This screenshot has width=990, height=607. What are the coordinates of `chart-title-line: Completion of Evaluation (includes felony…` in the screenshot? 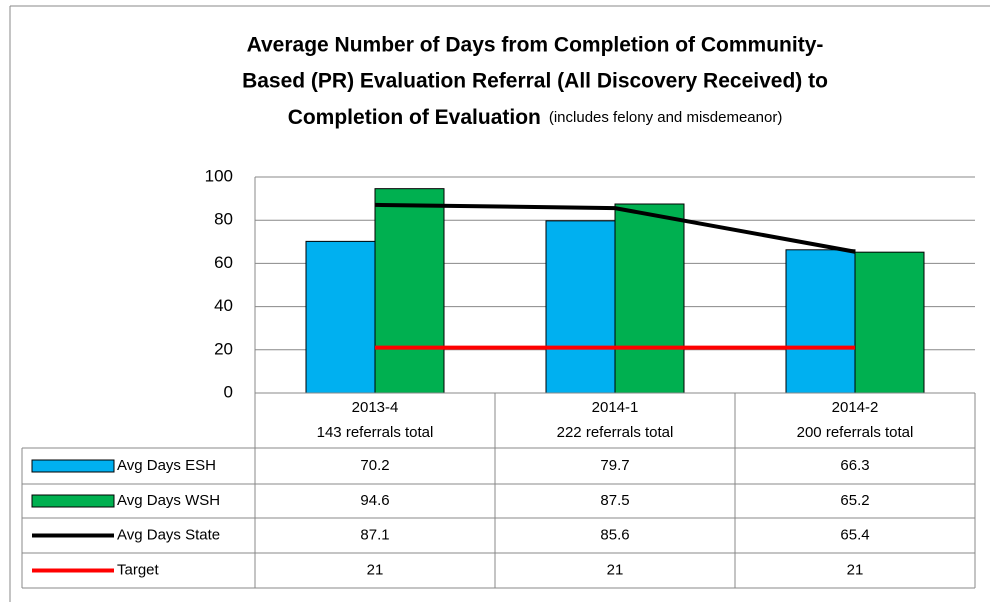 It's located at (535, 117).